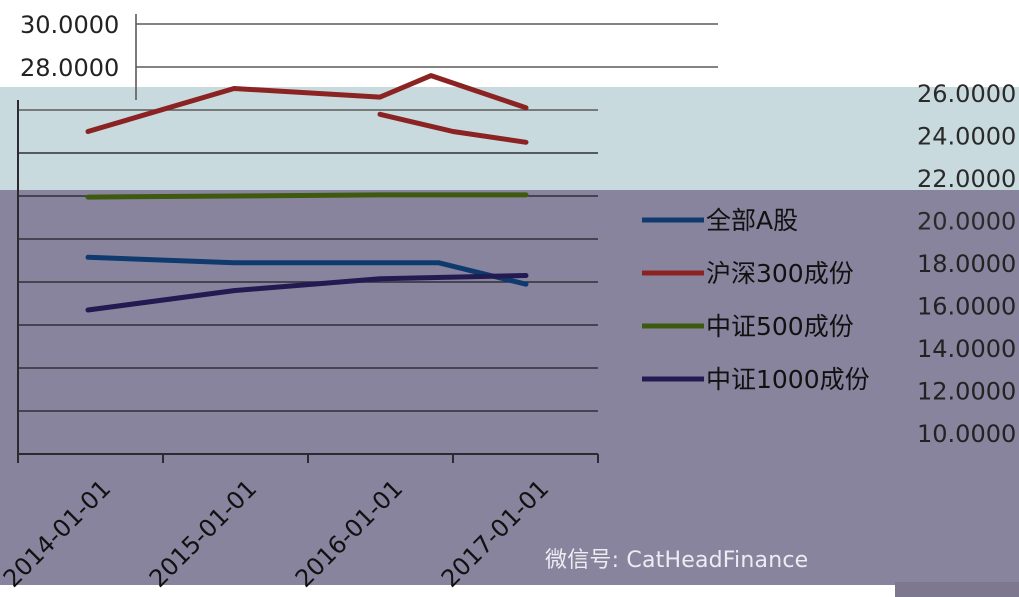 Image resolution: width=1019 pixels, height=597 pixels. I want to click on y-tick-label-right: 12.0000, so click(966, 392).